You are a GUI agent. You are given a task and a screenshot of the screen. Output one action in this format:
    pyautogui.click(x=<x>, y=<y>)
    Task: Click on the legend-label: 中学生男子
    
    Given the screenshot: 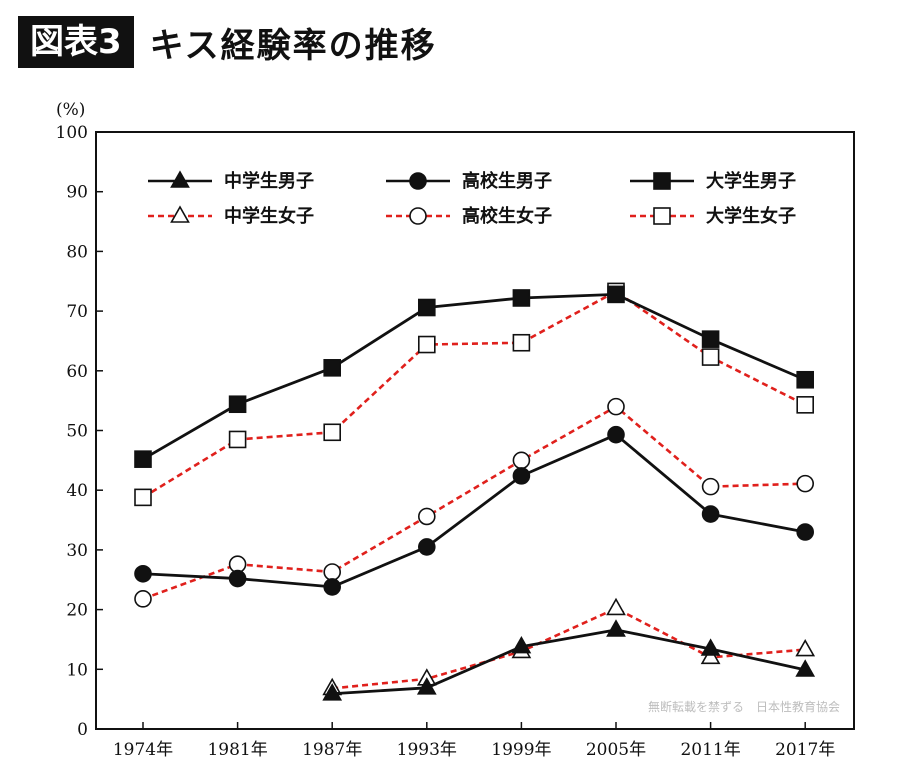 What is the action you would take?
    pyautogui.click(x=269, y=181)
    